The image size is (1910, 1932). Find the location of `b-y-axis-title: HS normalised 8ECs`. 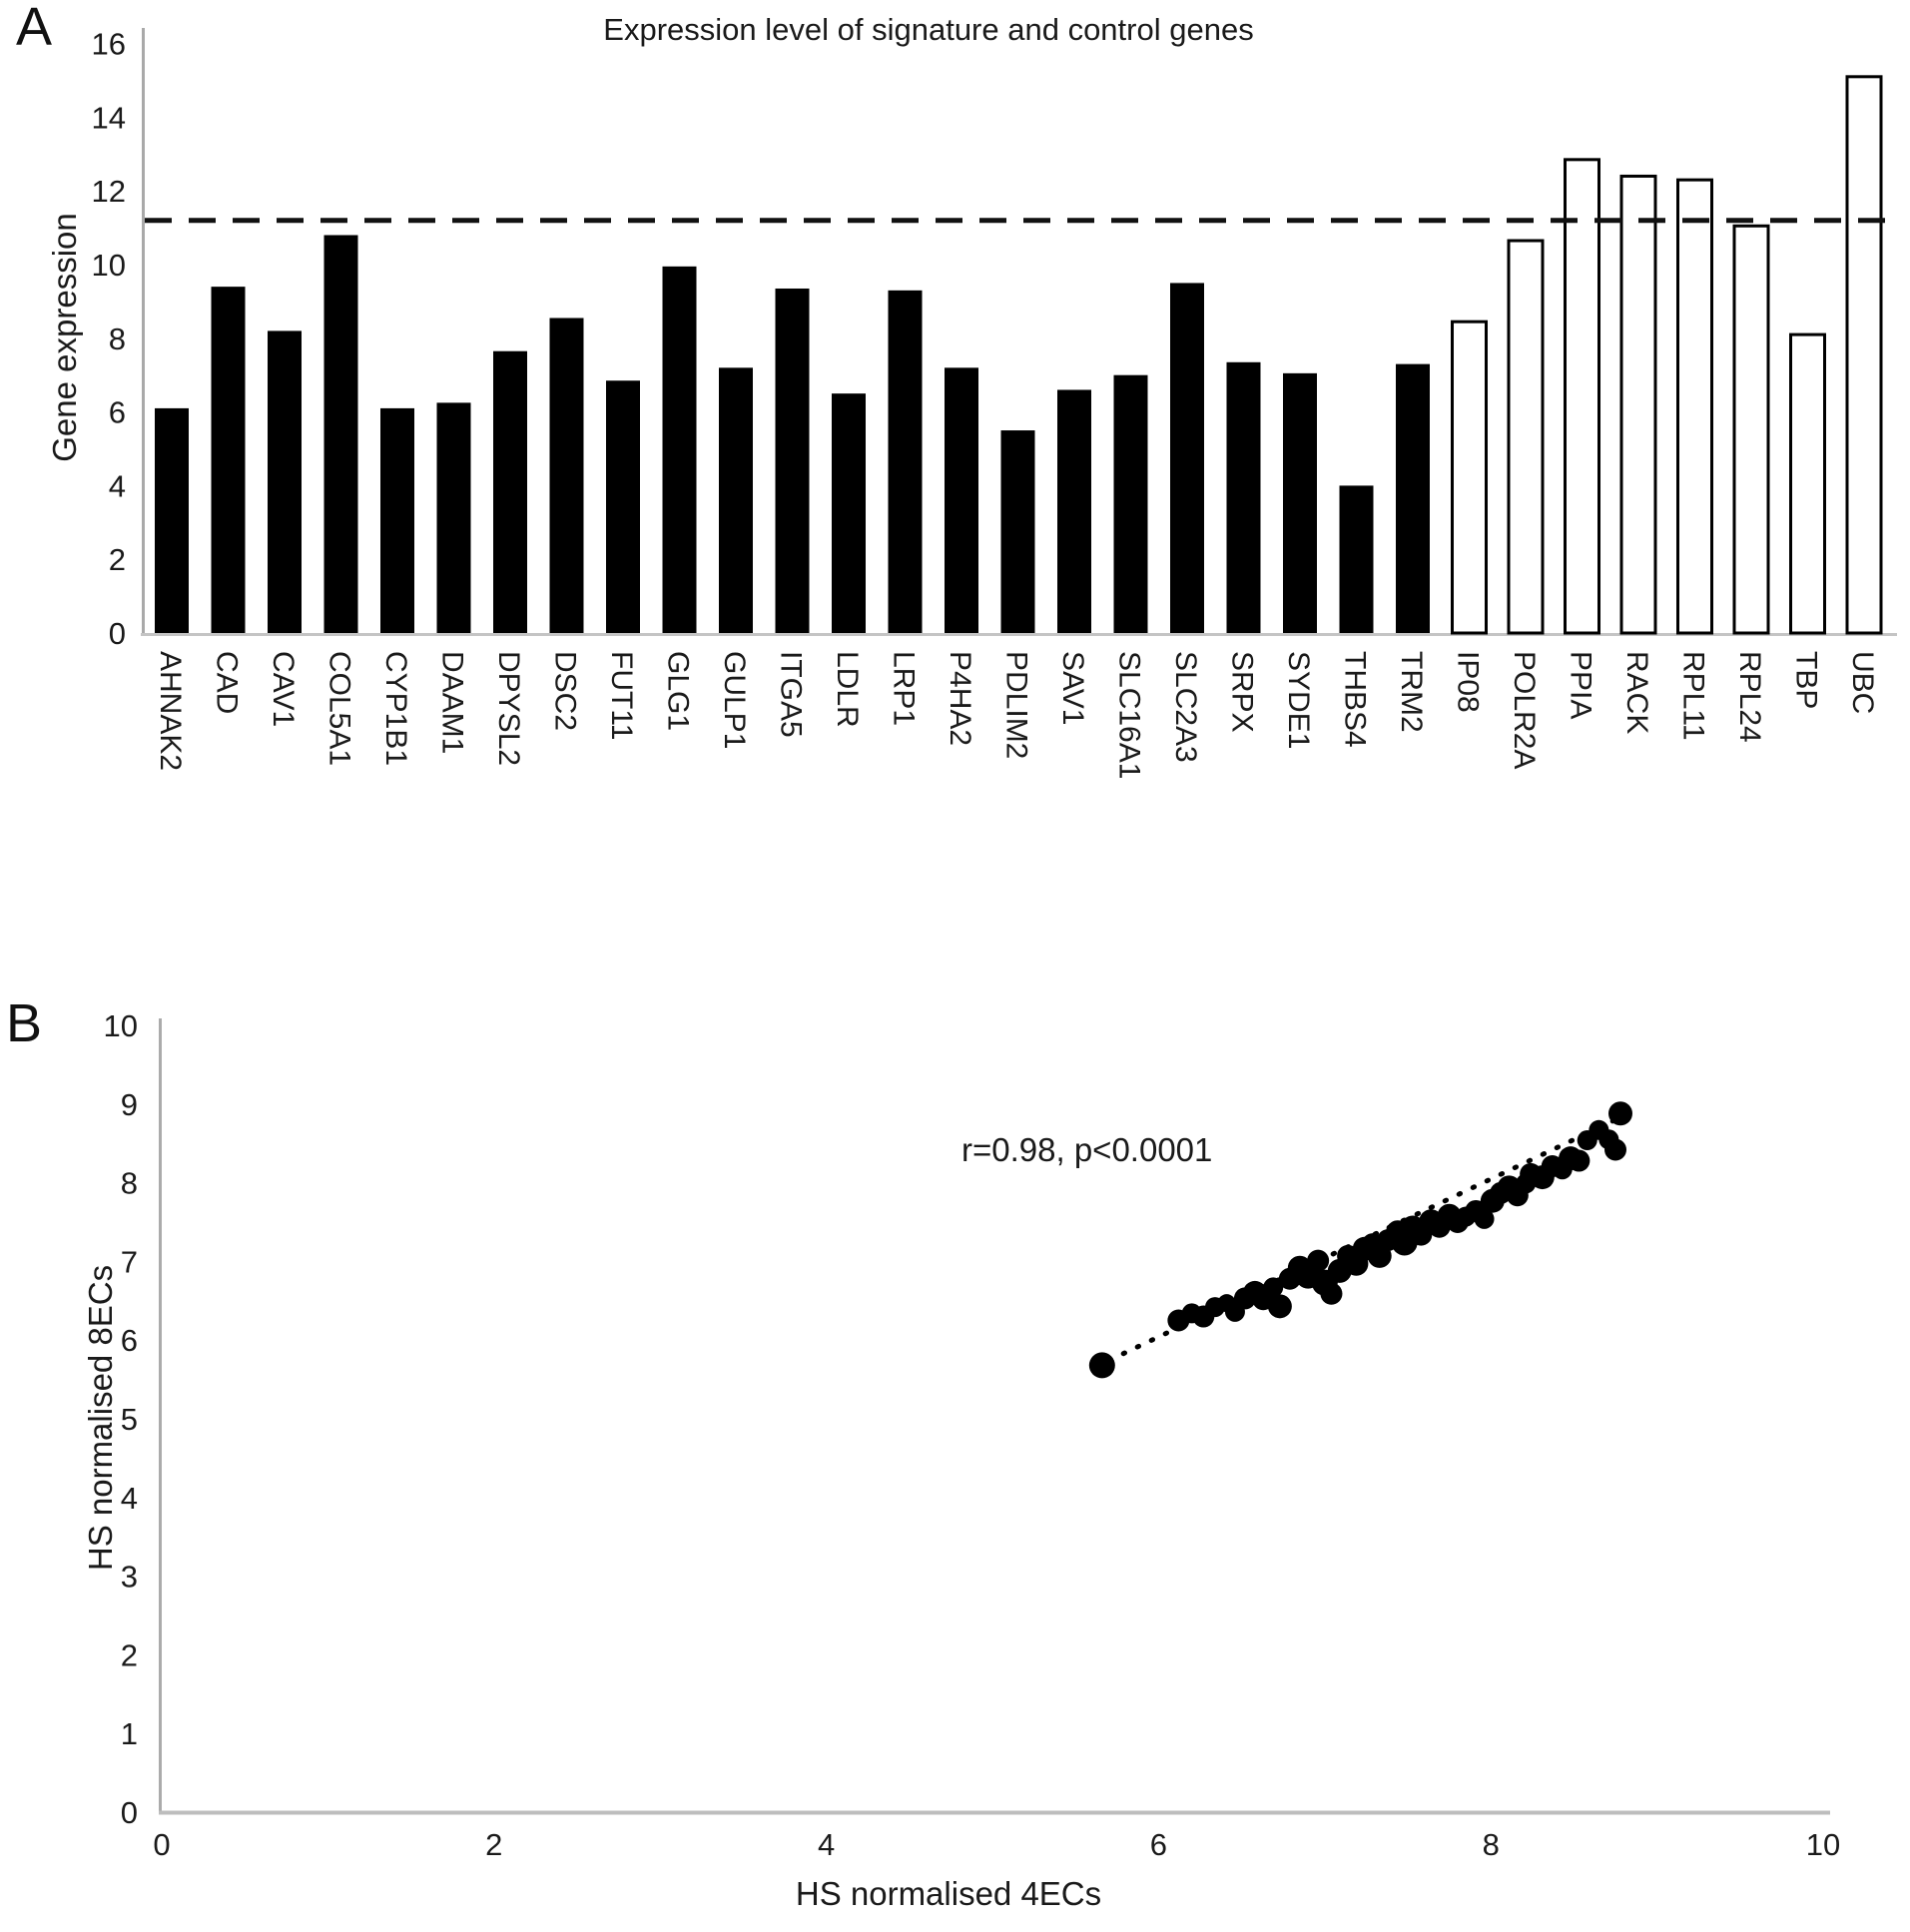

b-y-axis-title: HS normalised 8ECs is located at coordinates (100, 1418).